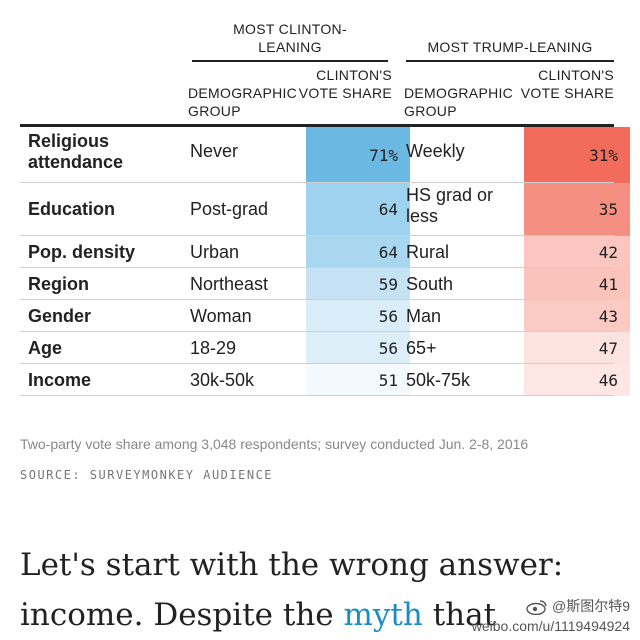 The height and width of the screenshot is (640, 640). I want to click on clinton-share-cell: 71%, so click(358, 155).